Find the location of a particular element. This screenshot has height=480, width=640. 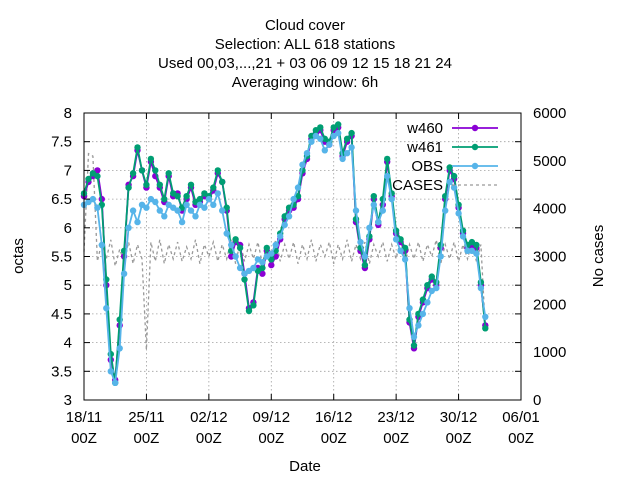

legend: w460 w461 OBS CASES is located at coordinates (445, 157).